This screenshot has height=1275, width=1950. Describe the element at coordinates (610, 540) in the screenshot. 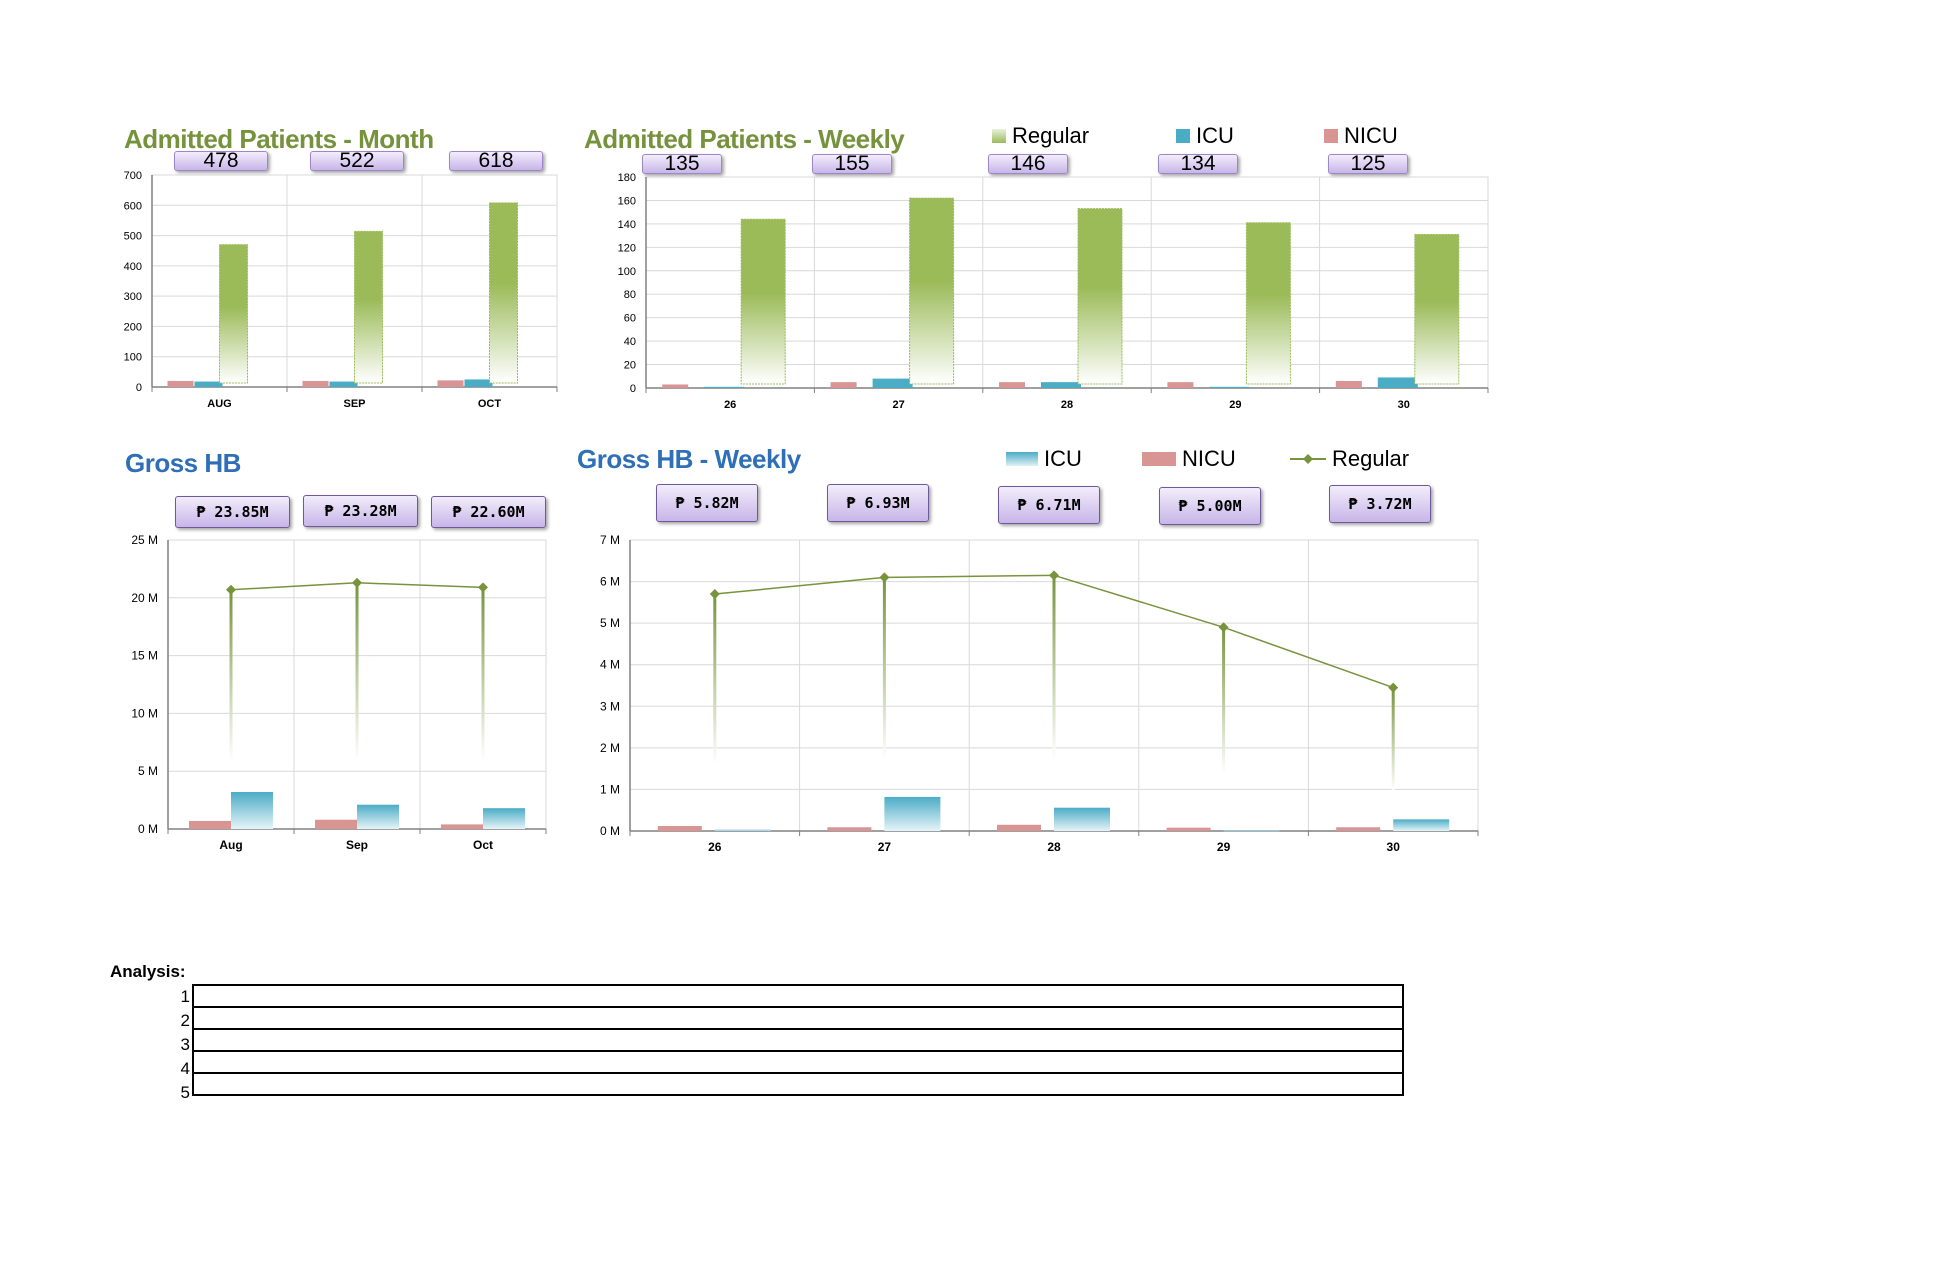

I see `y-tick-label: 7 M` at that location.